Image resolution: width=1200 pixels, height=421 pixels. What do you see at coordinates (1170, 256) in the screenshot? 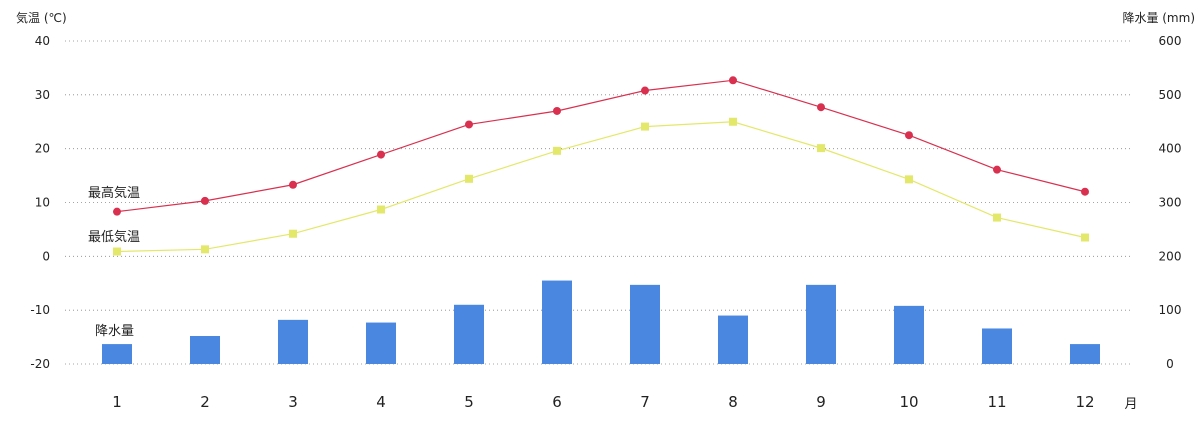
I see `right-tick-label: 200` at bounding box center [1170, 256].